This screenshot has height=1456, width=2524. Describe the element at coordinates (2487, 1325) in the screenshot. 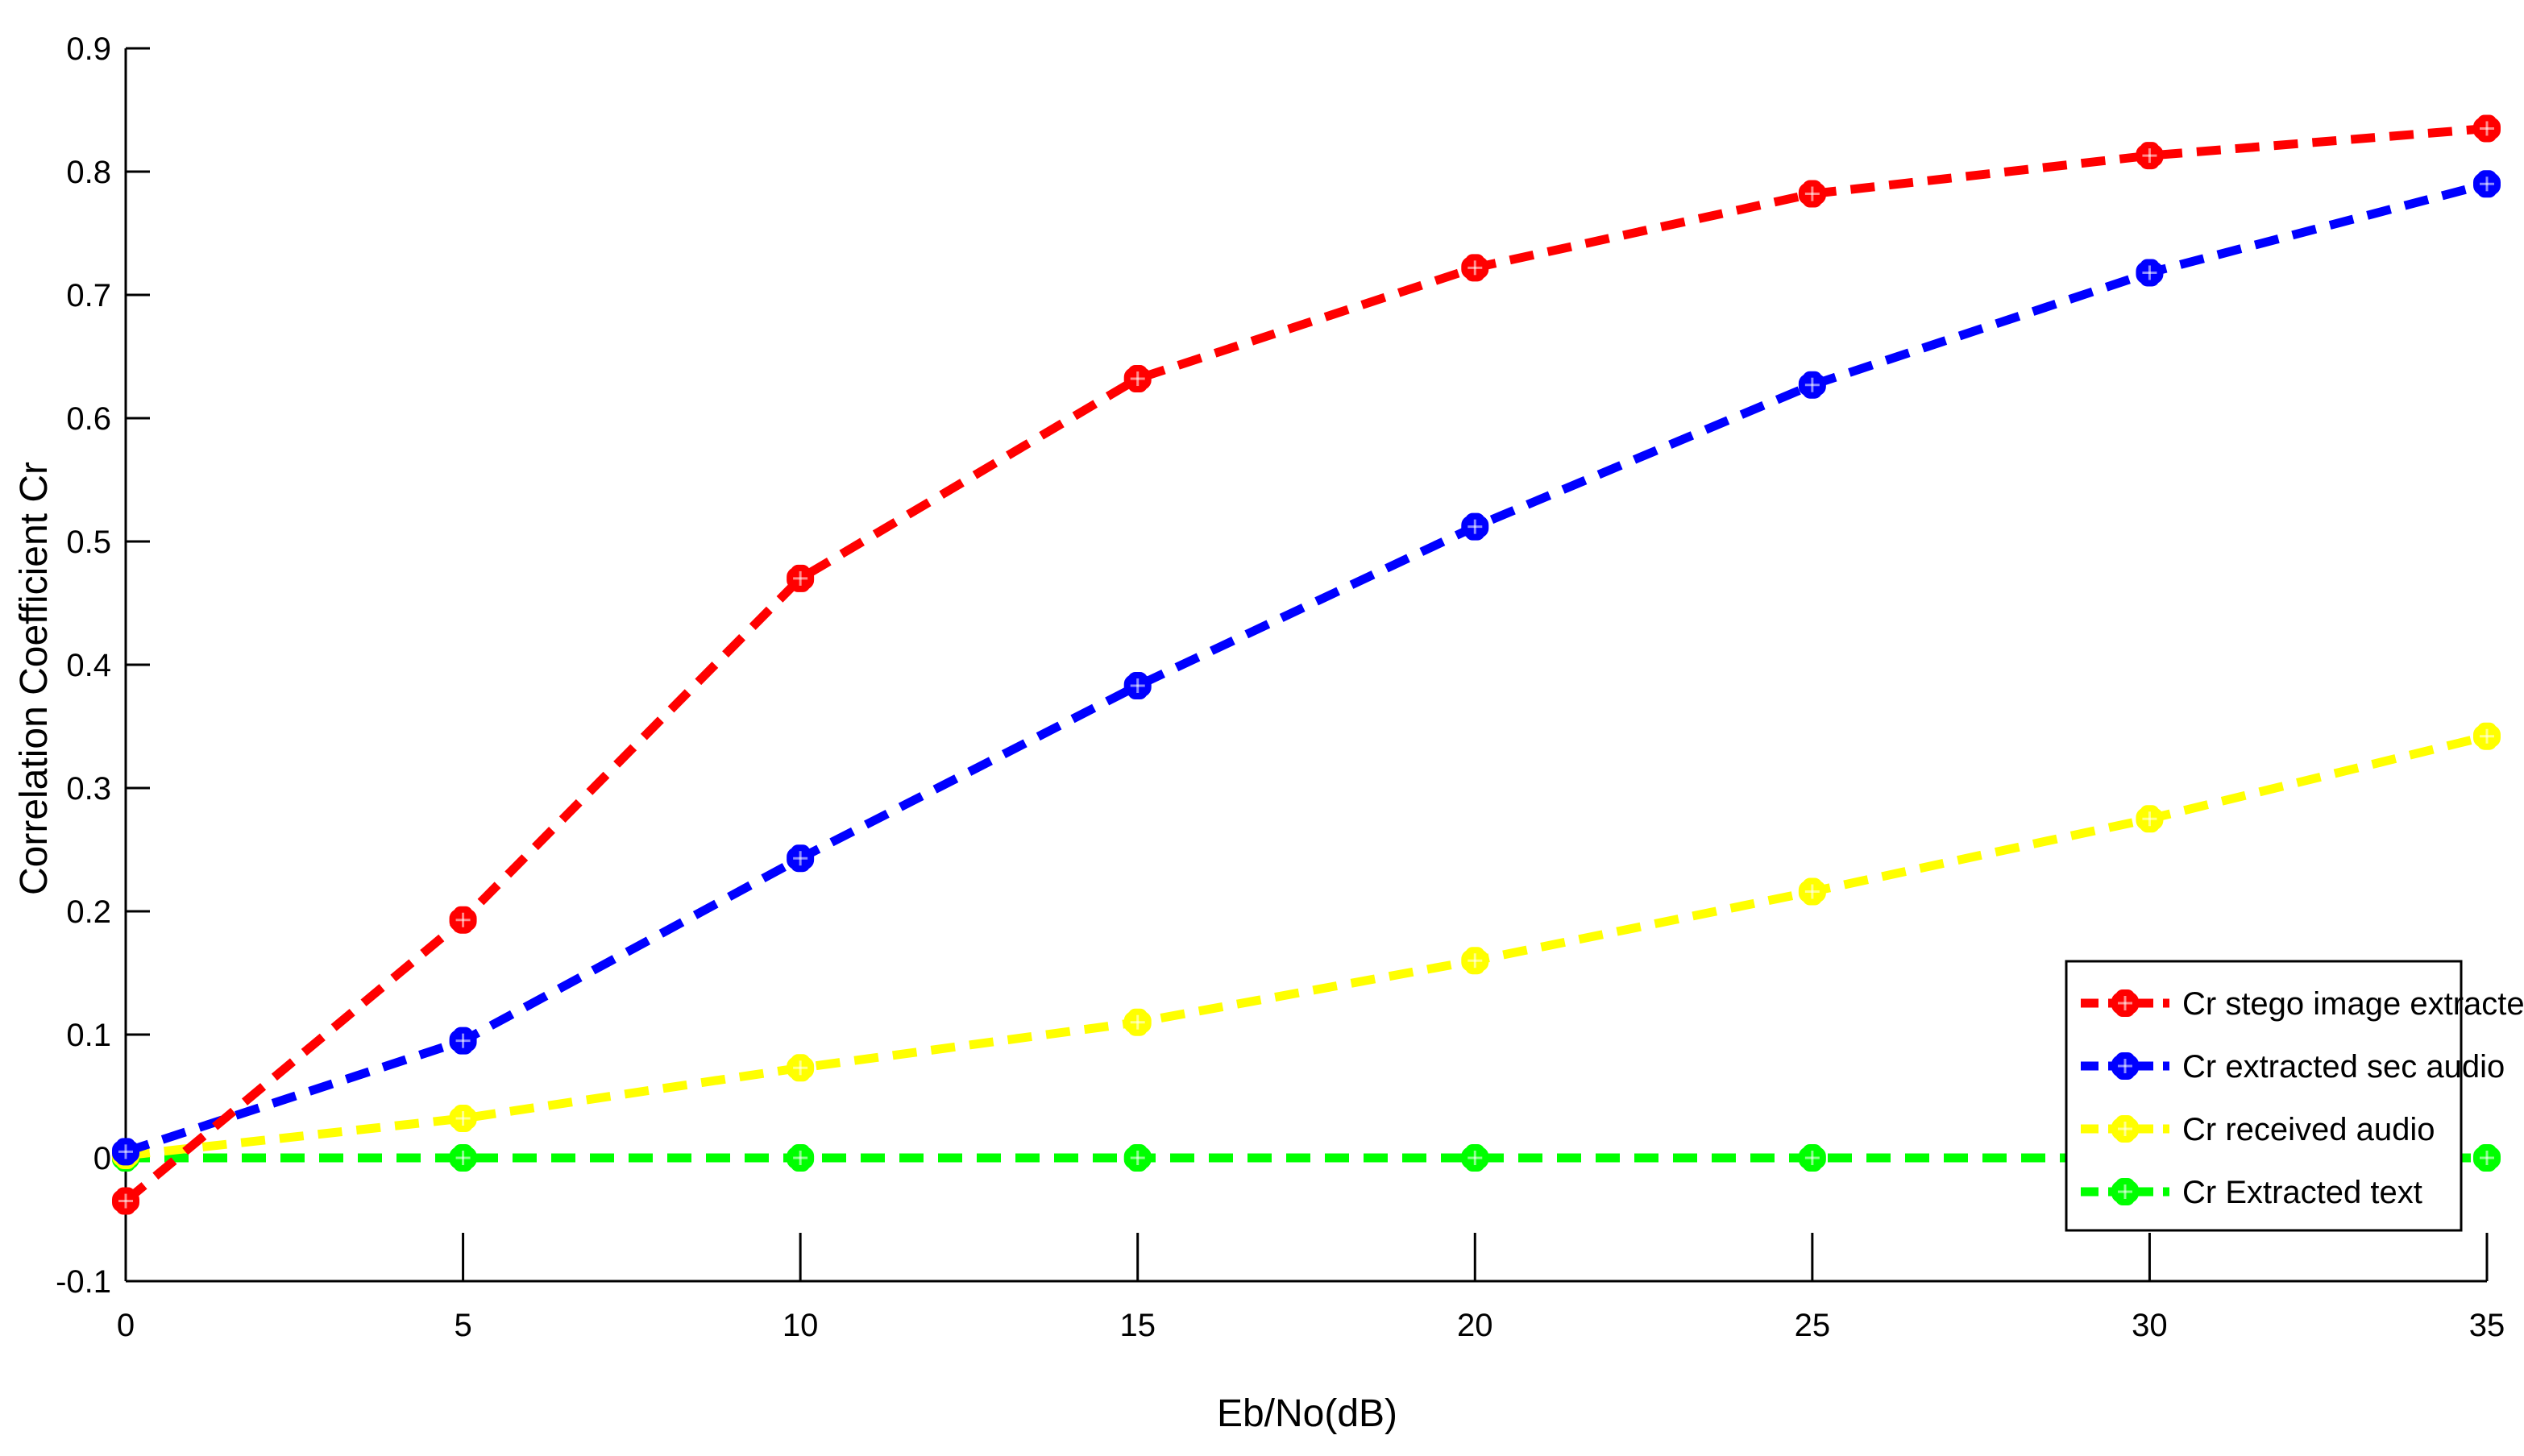

I see `x-tick-label: 35` at that location.